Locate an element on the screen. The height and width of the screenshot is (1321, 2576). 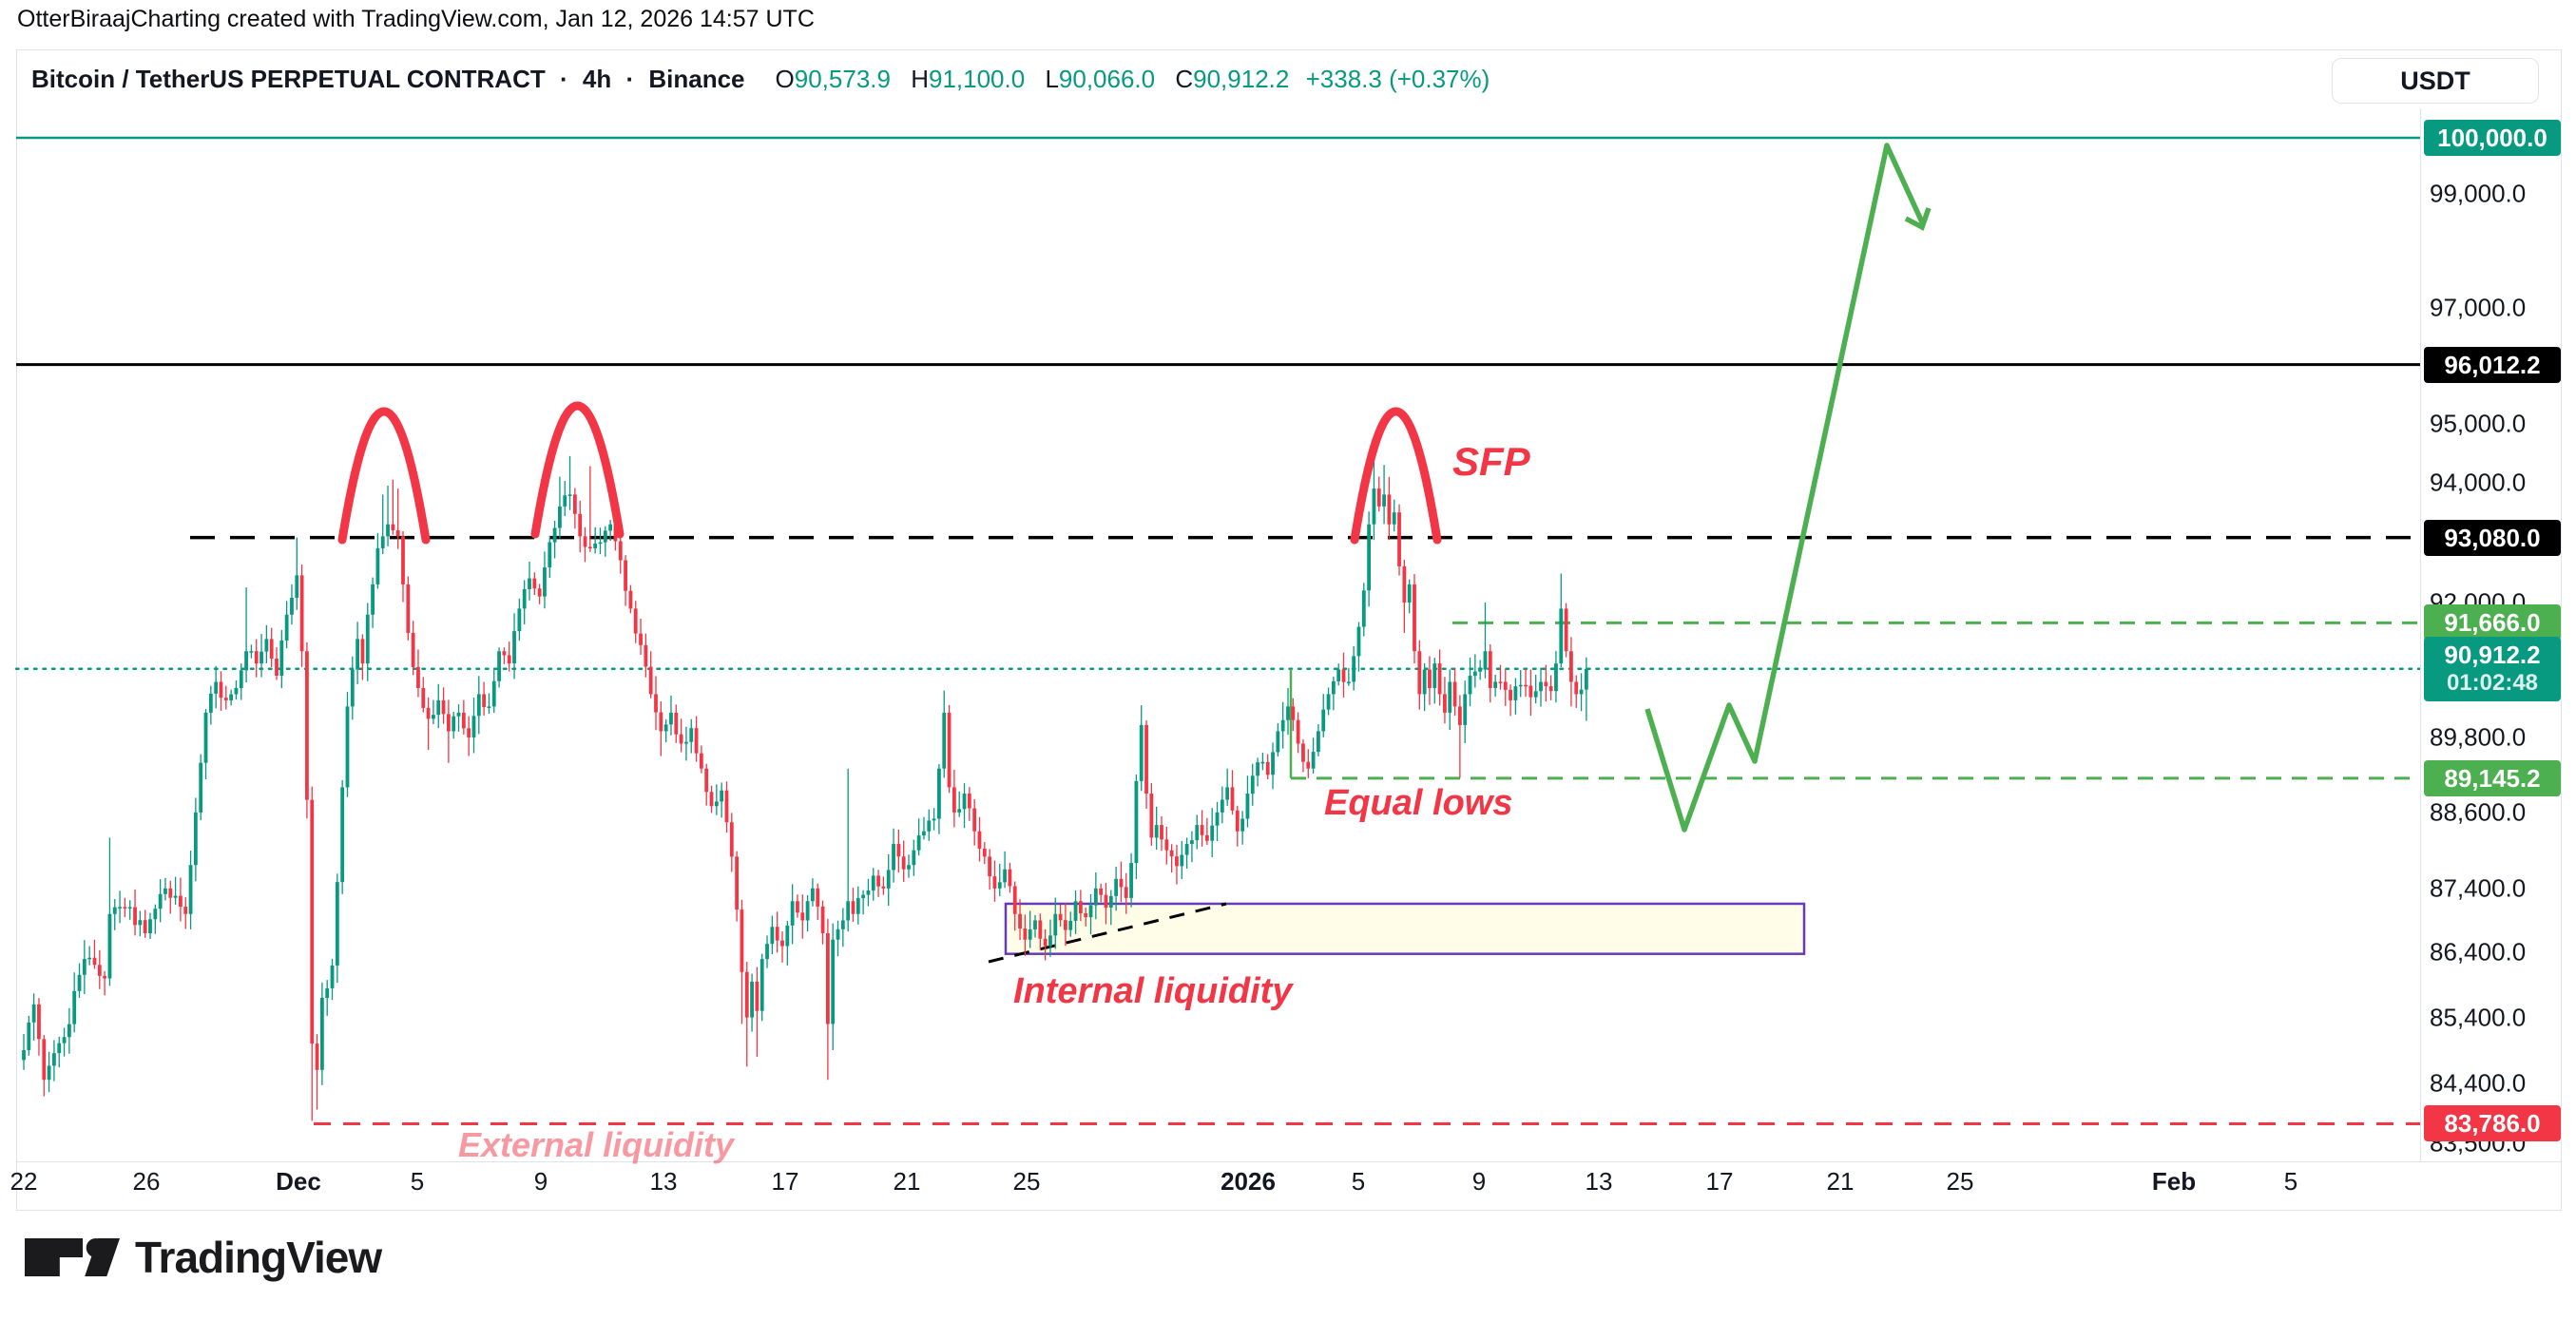
currency-unit-button: USDT is located at coordinates (2435, 81).